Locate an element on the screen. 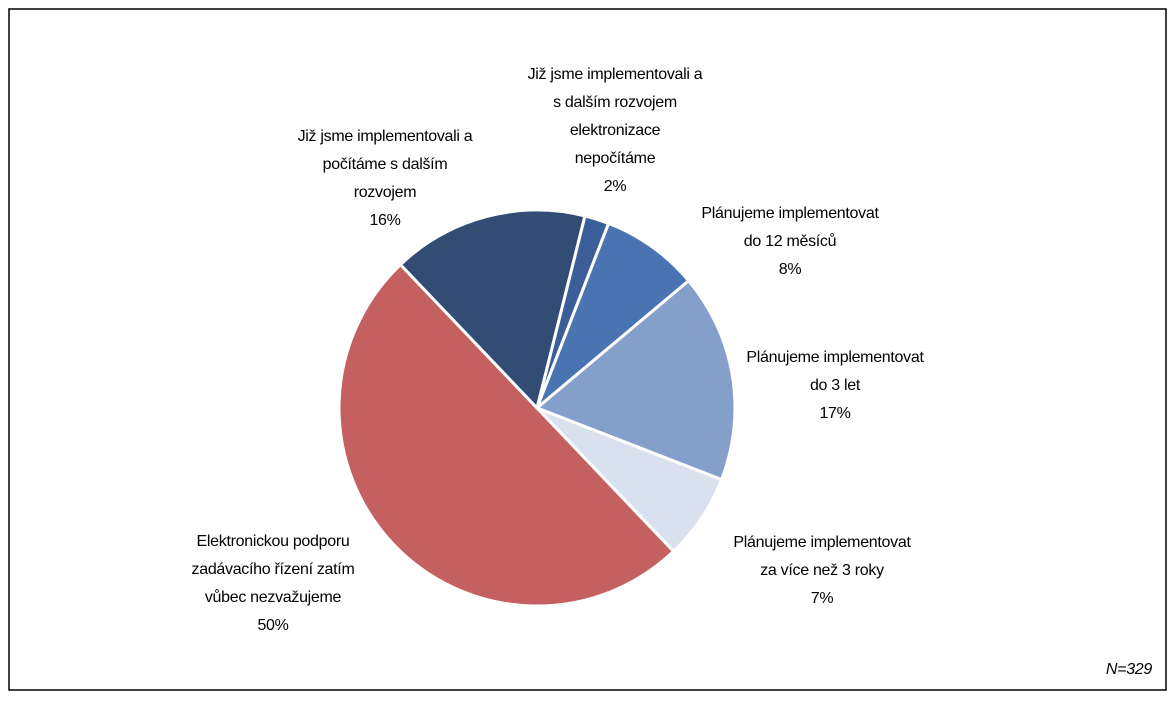 Image resolution: width=1176 pixels, height=705 pixels. note: N=329 is located at coordinates (1129, 669).